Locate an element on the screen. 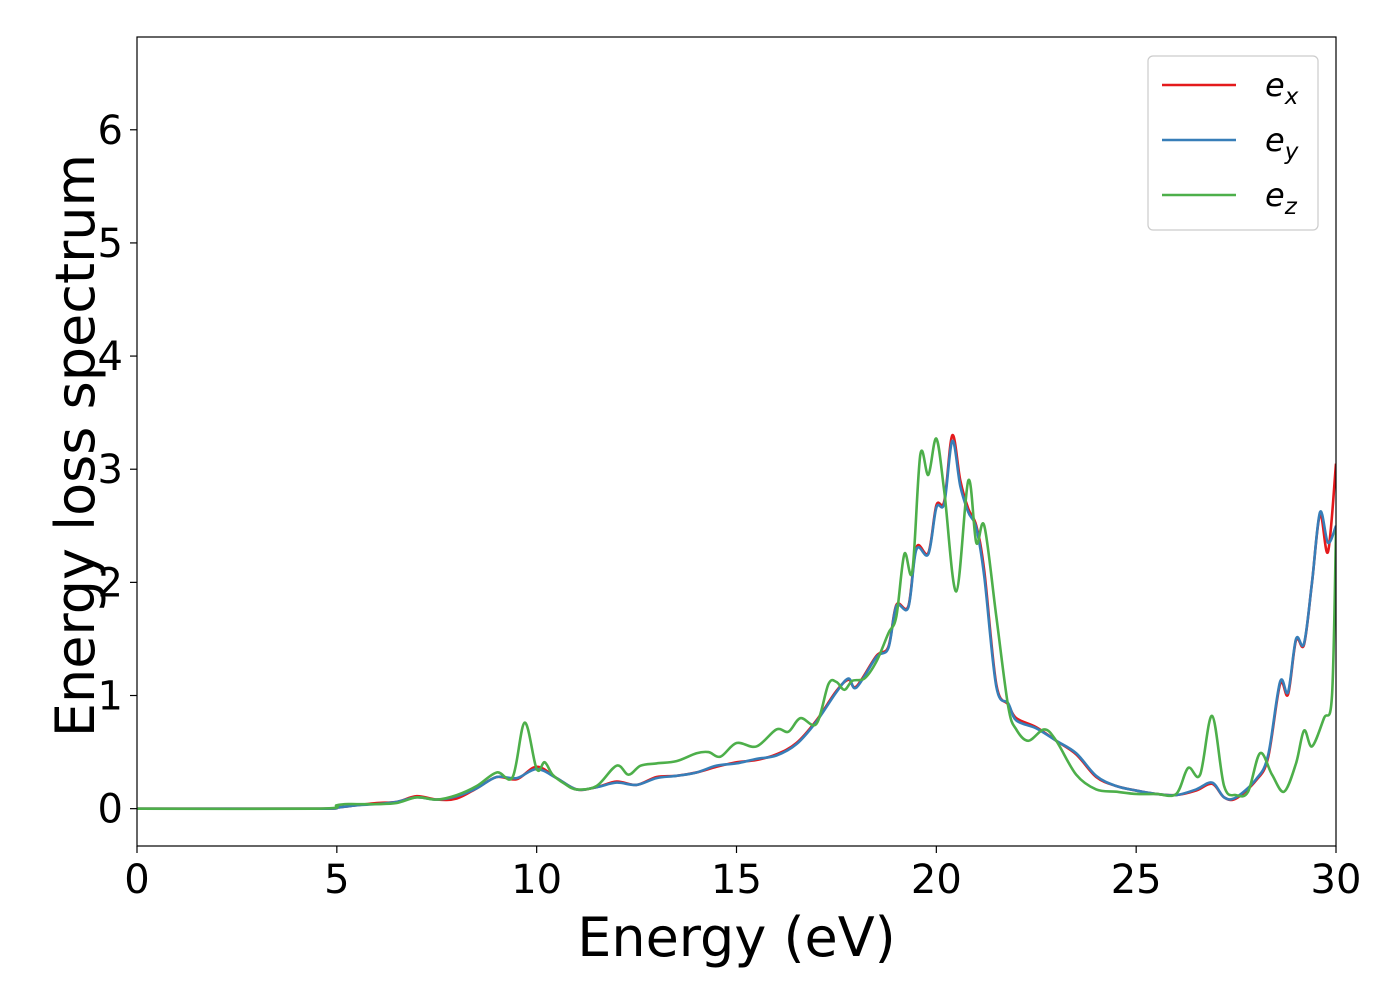  y-axis-label: Energy loss spectrum is located at coordinates (75, 445).